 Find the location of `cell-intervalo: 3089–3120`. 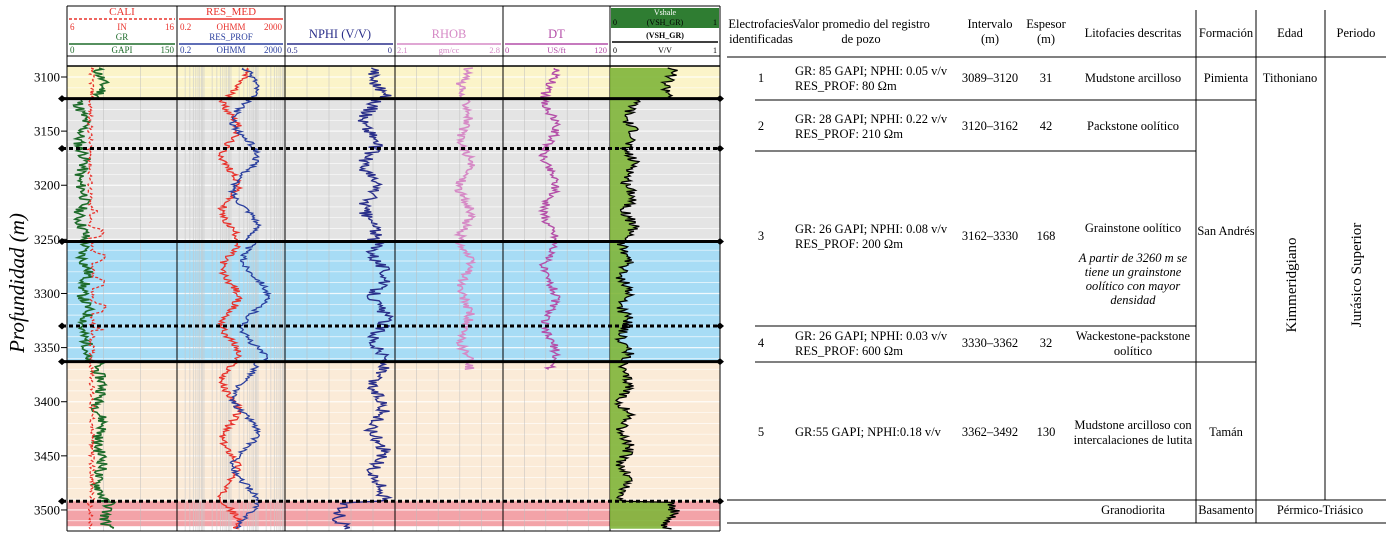

cell-intervalo: 3089–3120 is located at coordinates (990, 78).